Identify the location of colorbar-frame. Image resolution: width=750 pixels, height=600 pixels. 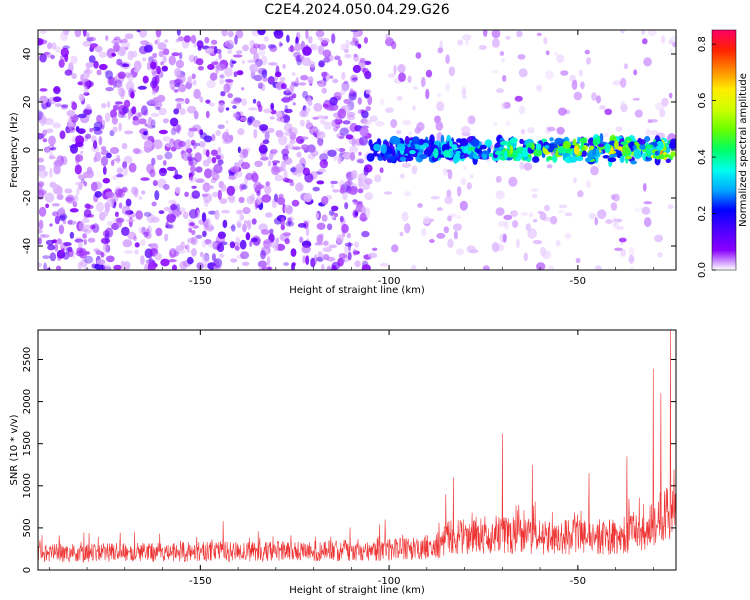
(724, 150).